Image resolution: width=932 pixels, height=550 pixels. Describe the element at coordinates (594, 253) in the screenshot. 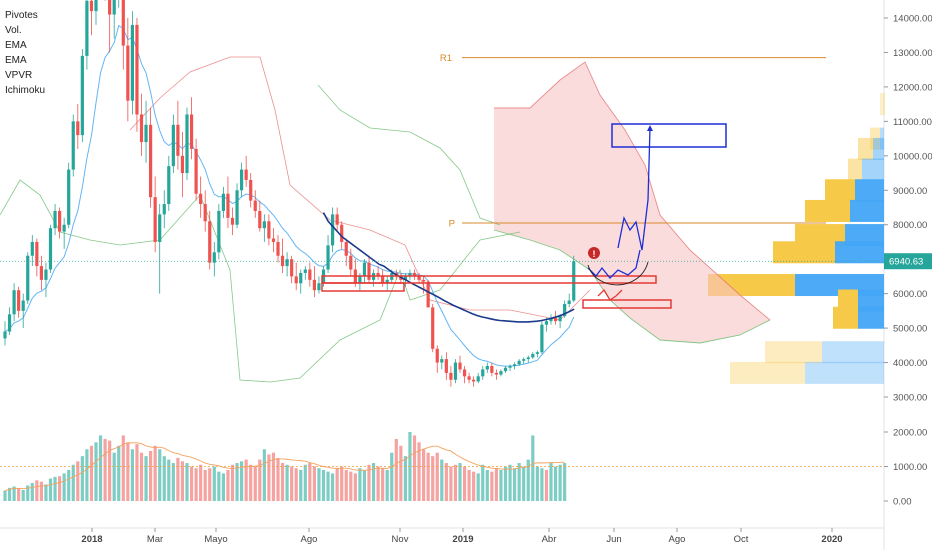

I see `alert-marker` at that location.